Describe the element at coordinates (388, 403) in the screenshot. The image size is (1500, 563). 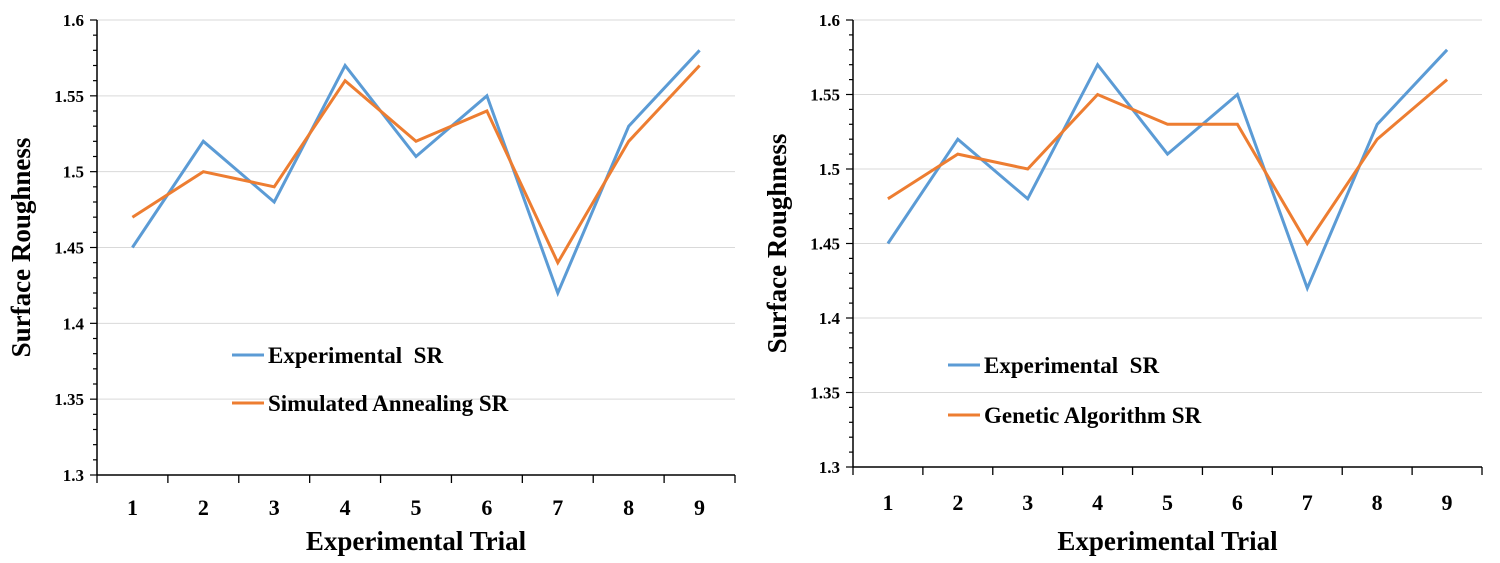
I see `legend-label: Simulated Annealing SR` at that location.